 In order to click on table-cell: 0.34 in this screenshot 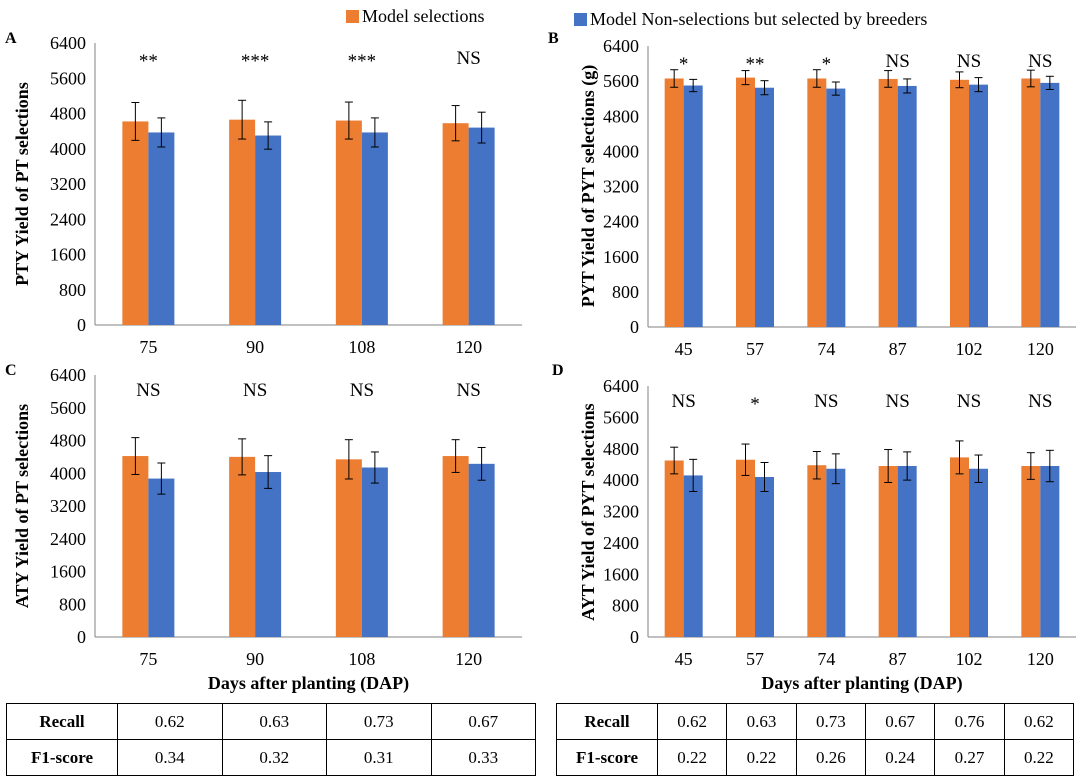, I will do `click(170, 757)`.